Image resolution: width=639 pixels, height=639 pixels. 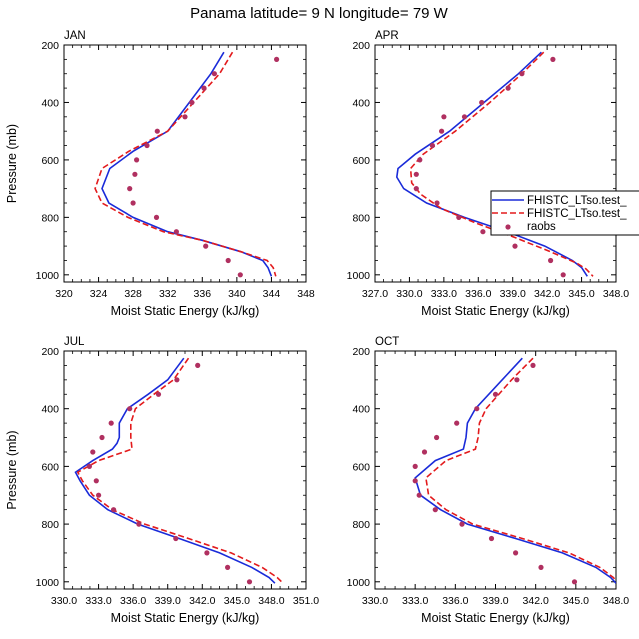 I want to click on panel-title: JAN, so click(x=75, y=36).